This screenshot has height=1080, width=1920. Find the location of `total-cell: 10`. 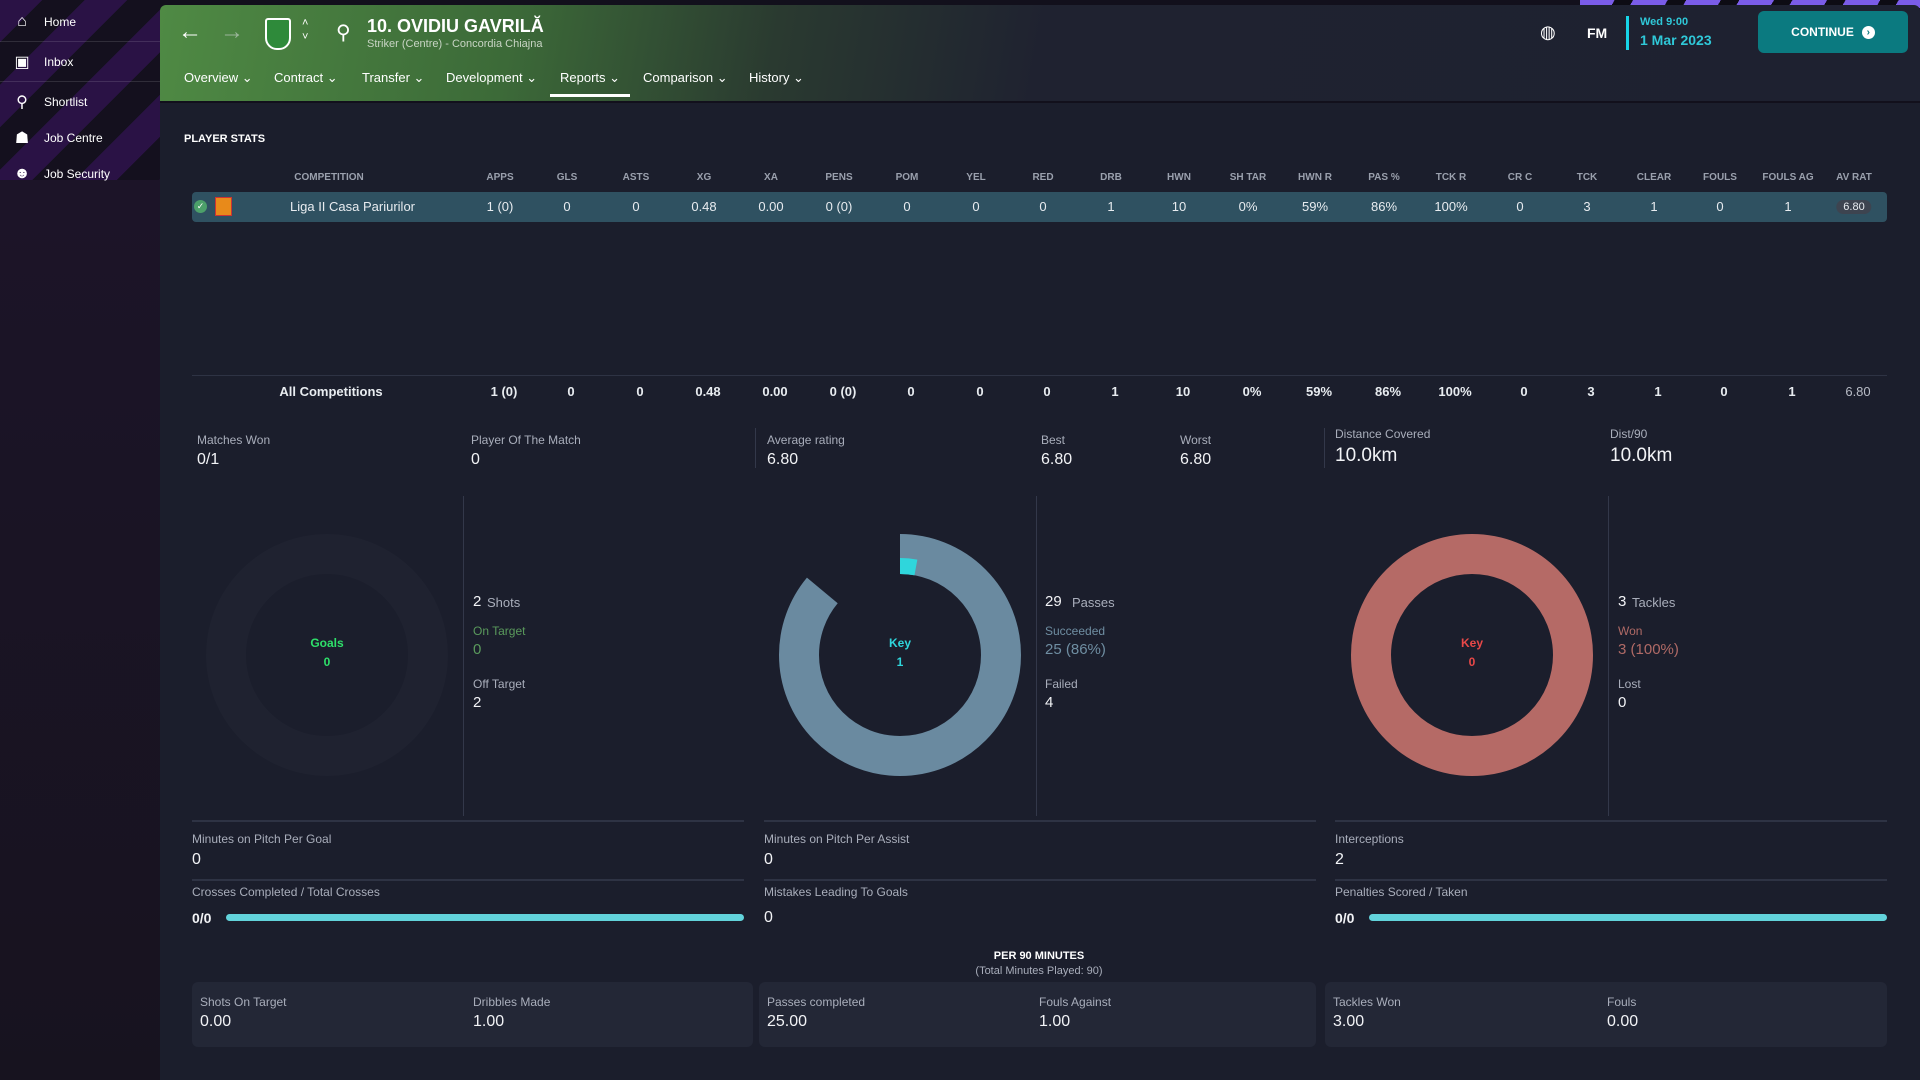

total-cell: 10 is located at coordinates (1183, 391).